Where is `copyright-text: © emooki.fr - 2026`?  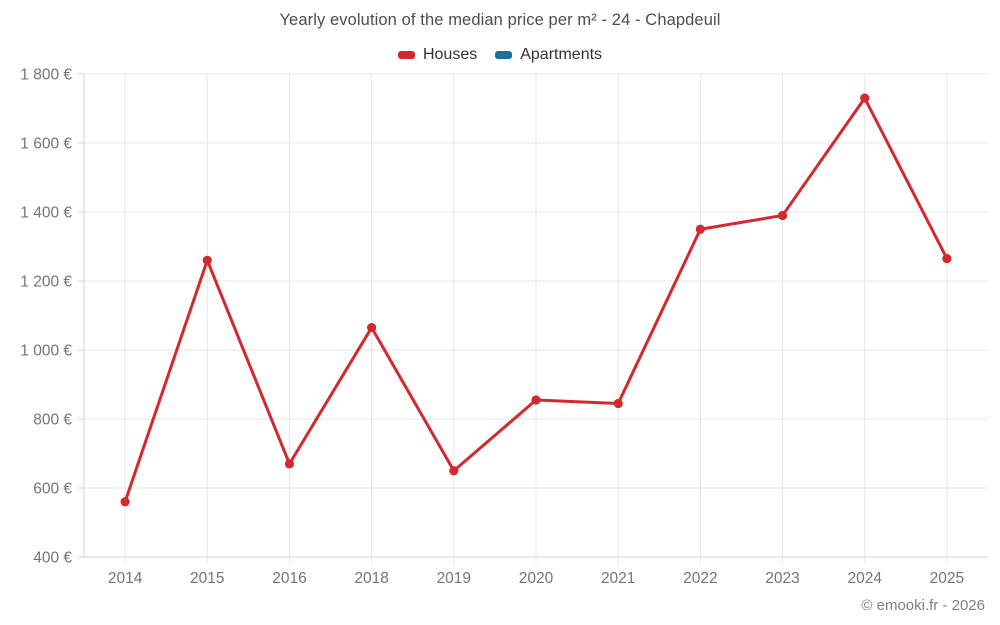 copyright-text: © emooki.fr - 2026 is located at coordinates (923, 605).